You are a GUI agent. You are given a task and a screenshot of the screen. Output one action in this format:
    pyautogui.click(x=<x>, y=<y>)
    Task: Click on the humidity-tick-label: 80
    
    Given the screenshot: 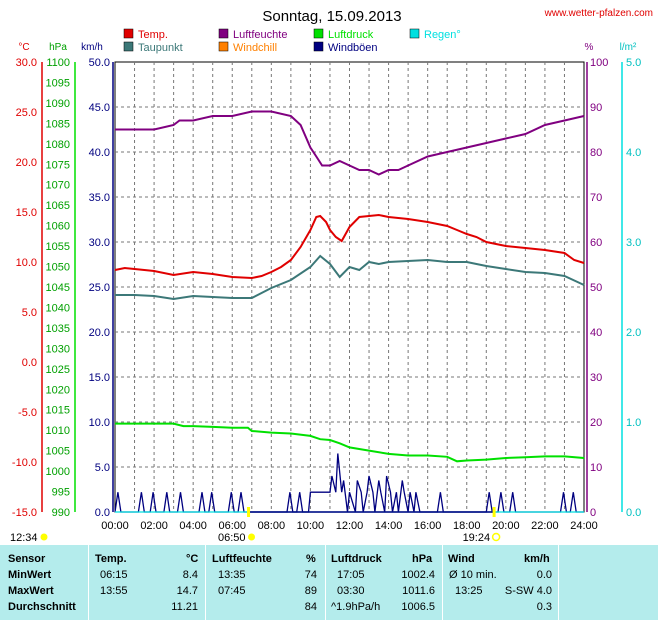 What is the action you would take?
    pyautogui.click(x=596, y=153)
    